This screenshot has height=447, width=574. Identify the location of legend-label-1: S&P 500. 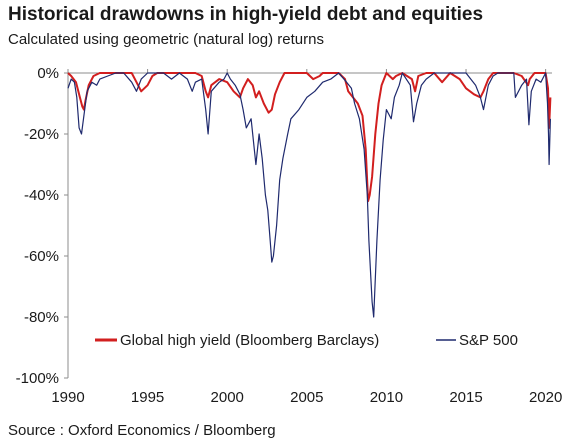
(488, 340).